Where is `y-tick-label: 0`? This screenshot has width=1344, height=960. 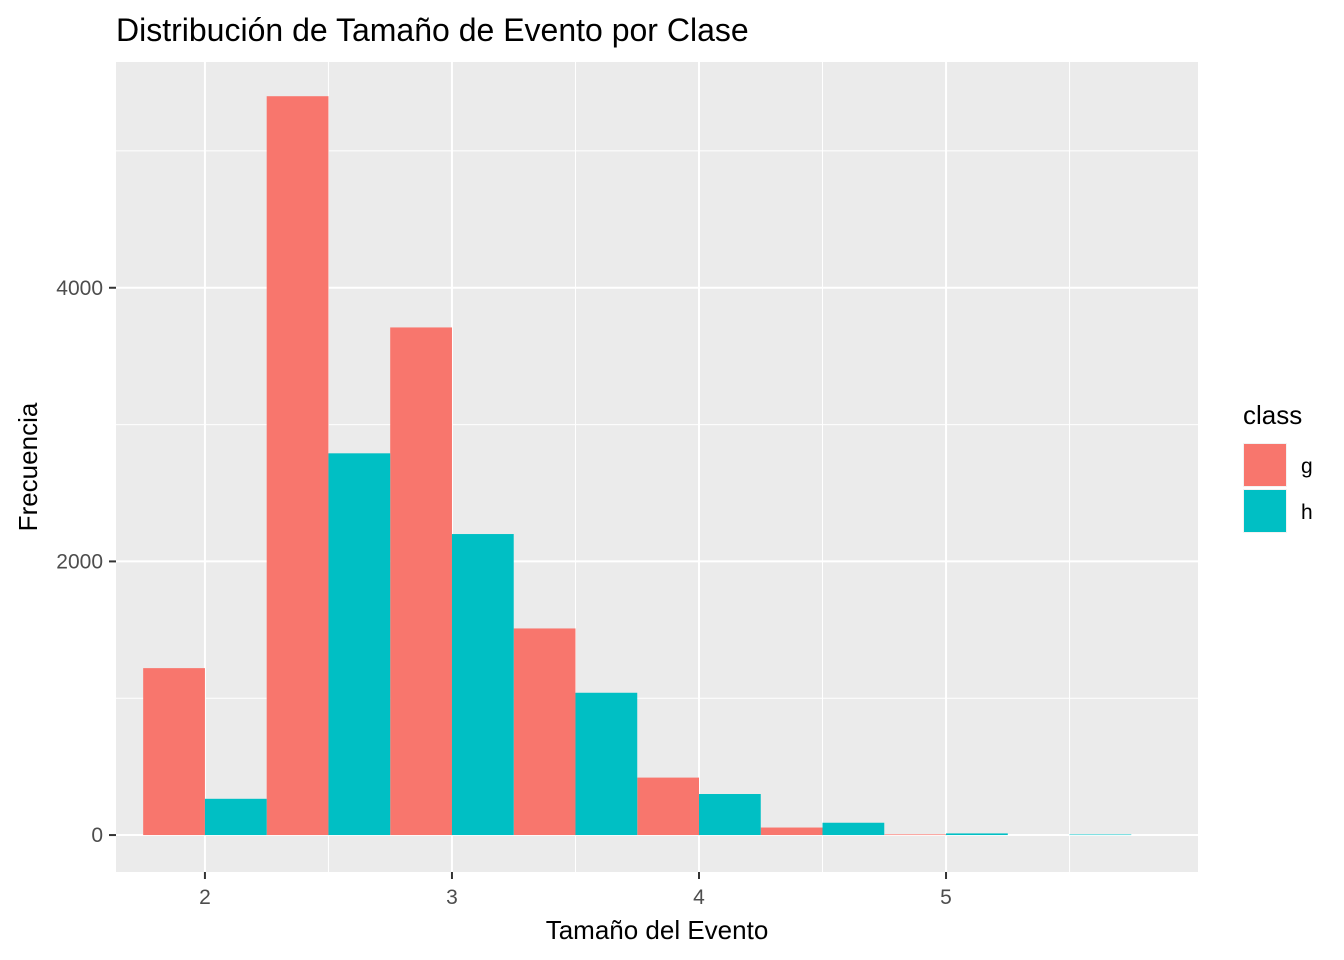
y-tick-label: 0 is located at coordinates (97, 835).